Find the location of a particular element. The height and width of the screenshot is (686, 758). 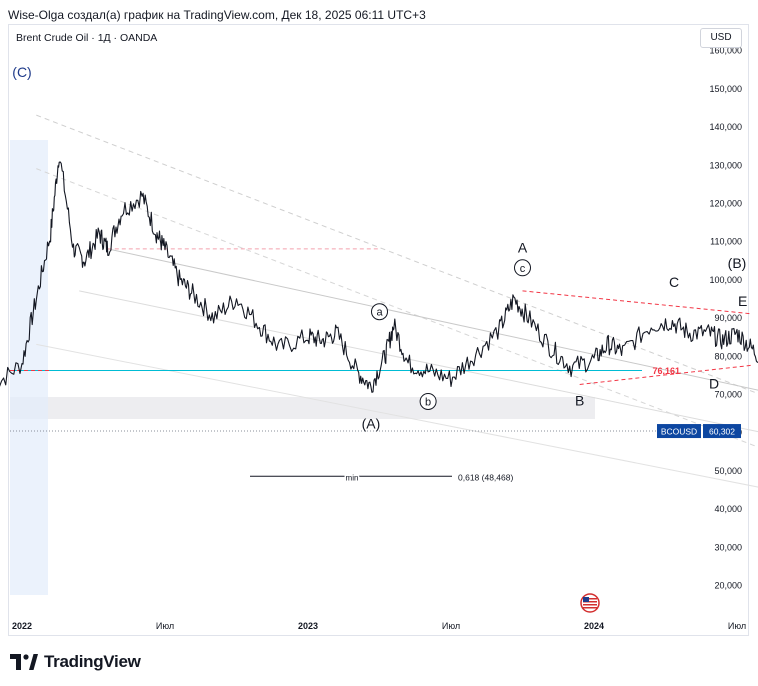

y-tick-label: 80,000 is located at coordinates (728, 356).